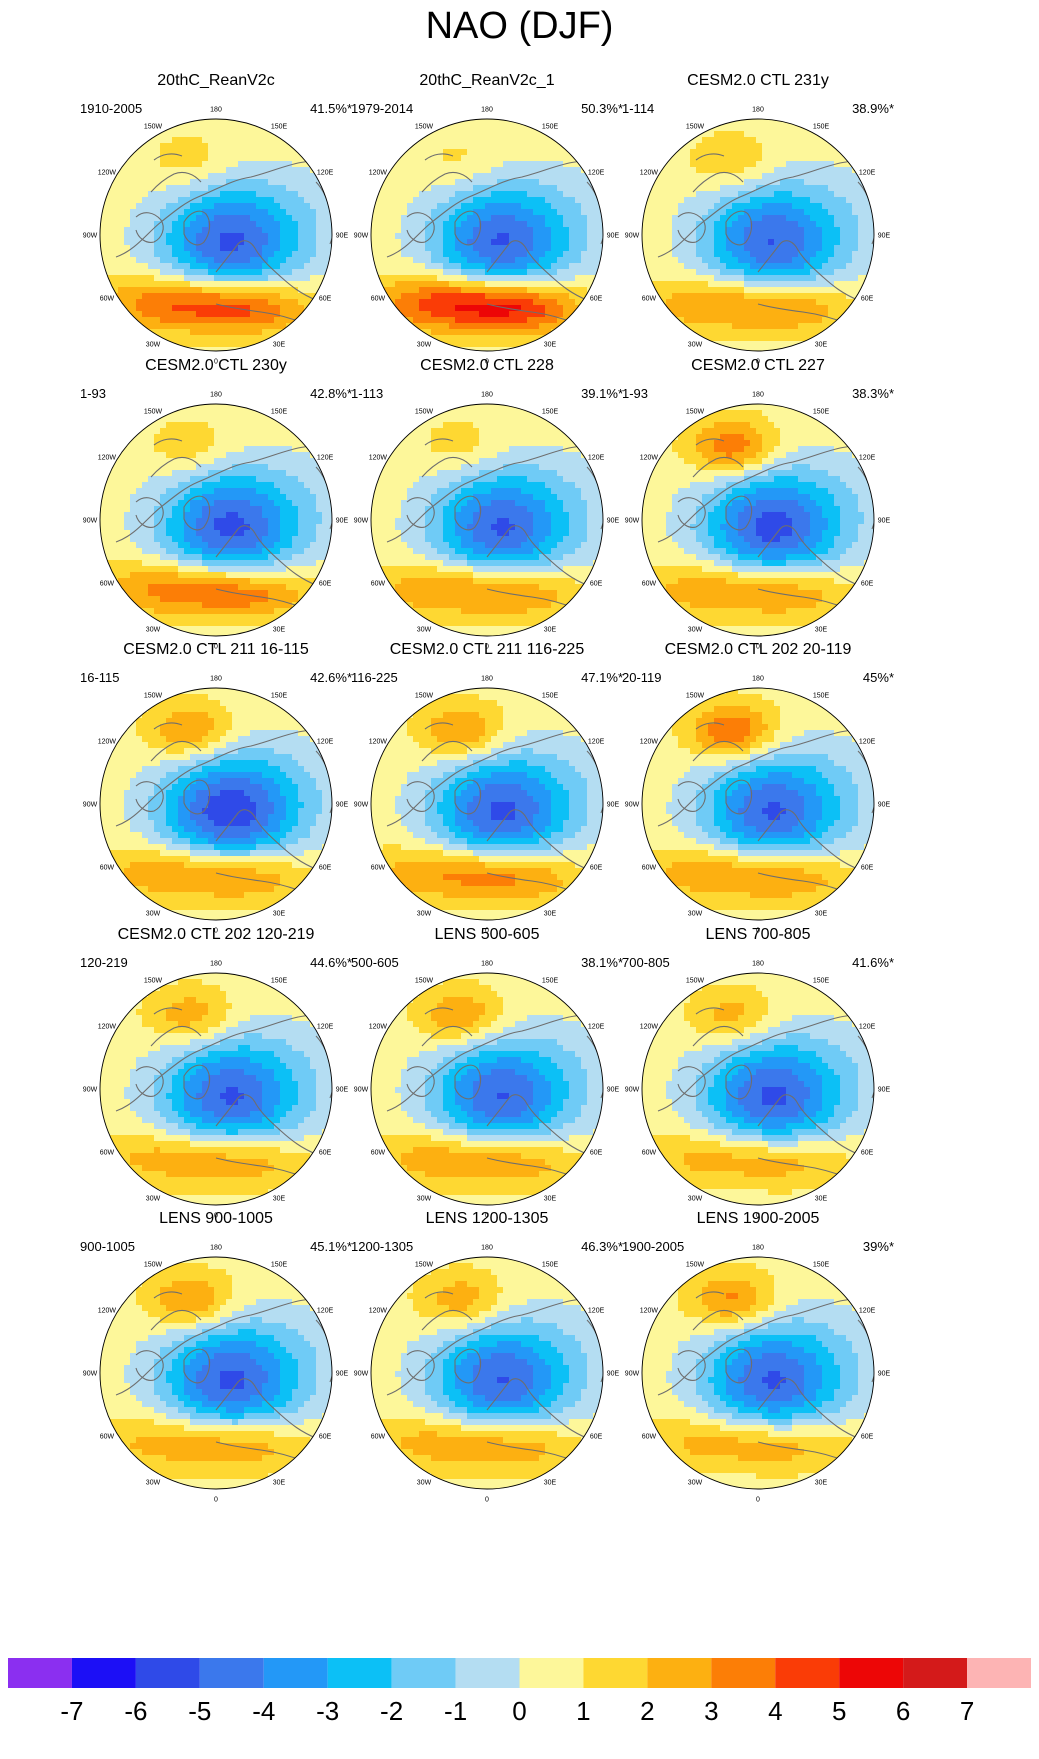  What do you see at coordinates (967, 1711) in the screenshot?
I see `colorbar-tick-label: 7` at bounding box center [967, 1711].